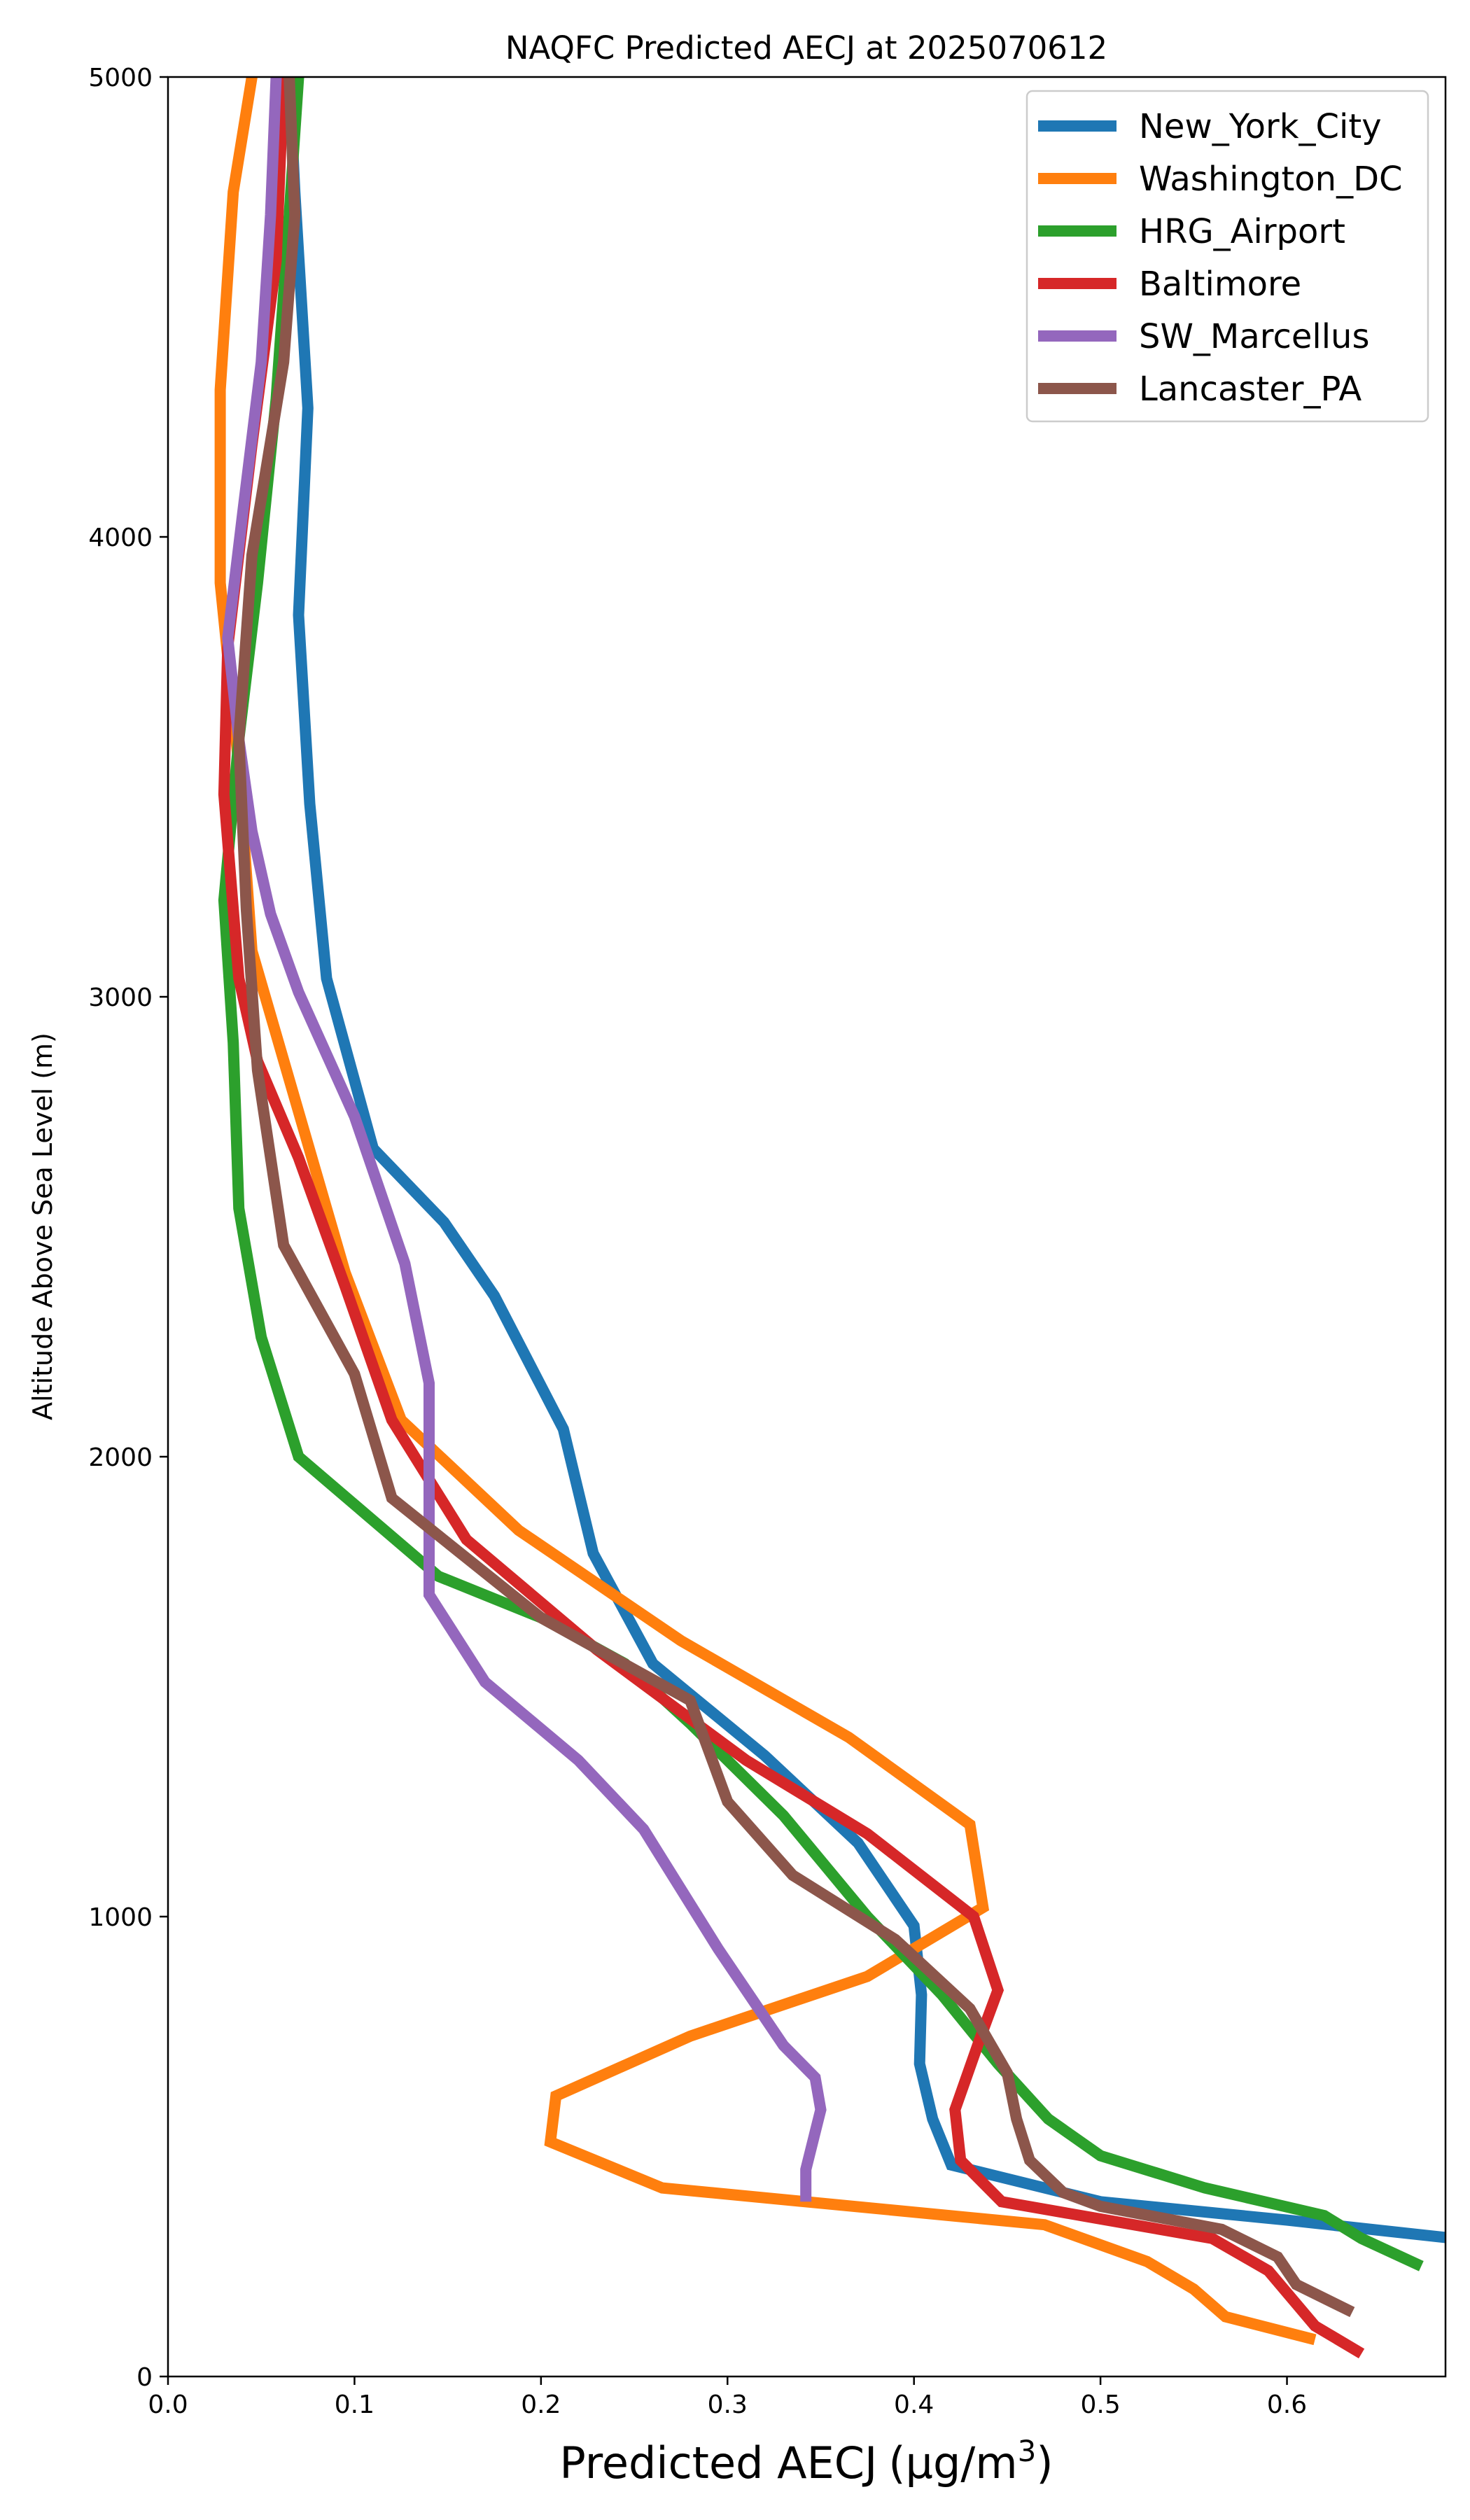 The image size is (1470, 2520). What do you see at coordinates (120, 1917) in the screenshot?
I see `y-tick-label: 1000` at bounding box center [120, 1917].